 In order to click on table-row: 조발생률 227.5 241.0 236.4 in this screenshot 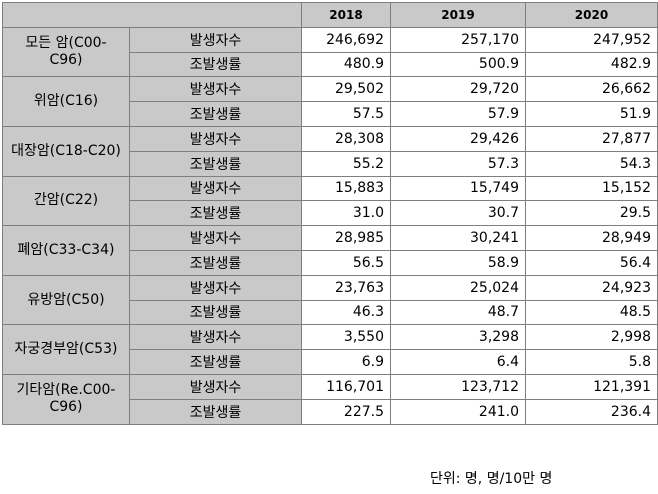, I will do `click(330, 411)`.